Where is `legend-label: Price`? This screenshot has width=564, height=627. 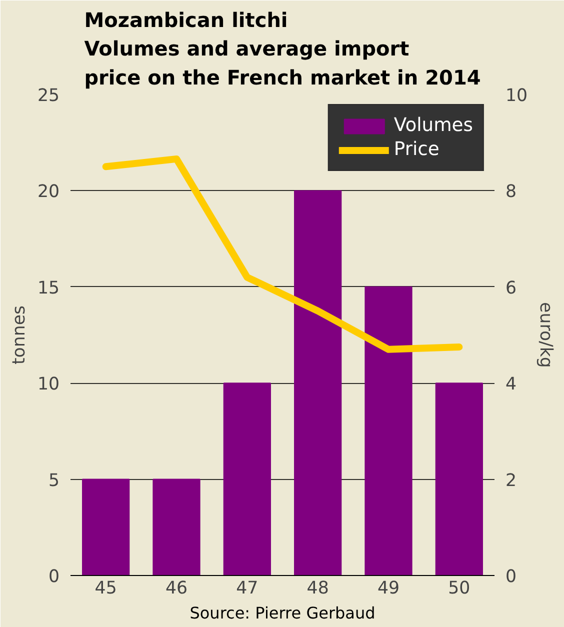 legend-label: Price is located at coordinates (417, 149).